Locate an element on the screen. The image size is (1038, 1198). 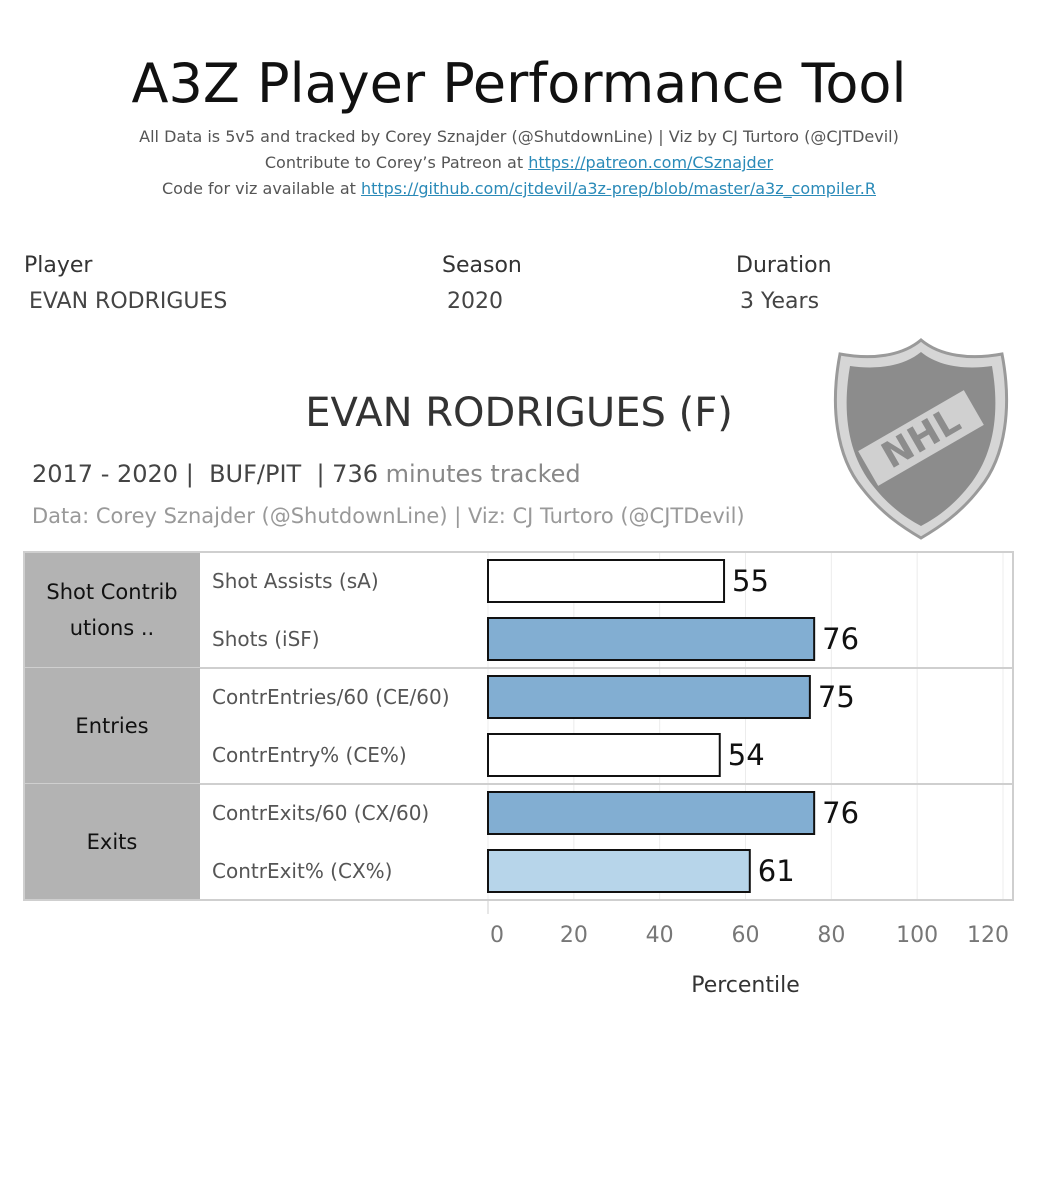
duration-filter-label: Duration is located at coordinates (784, 265).